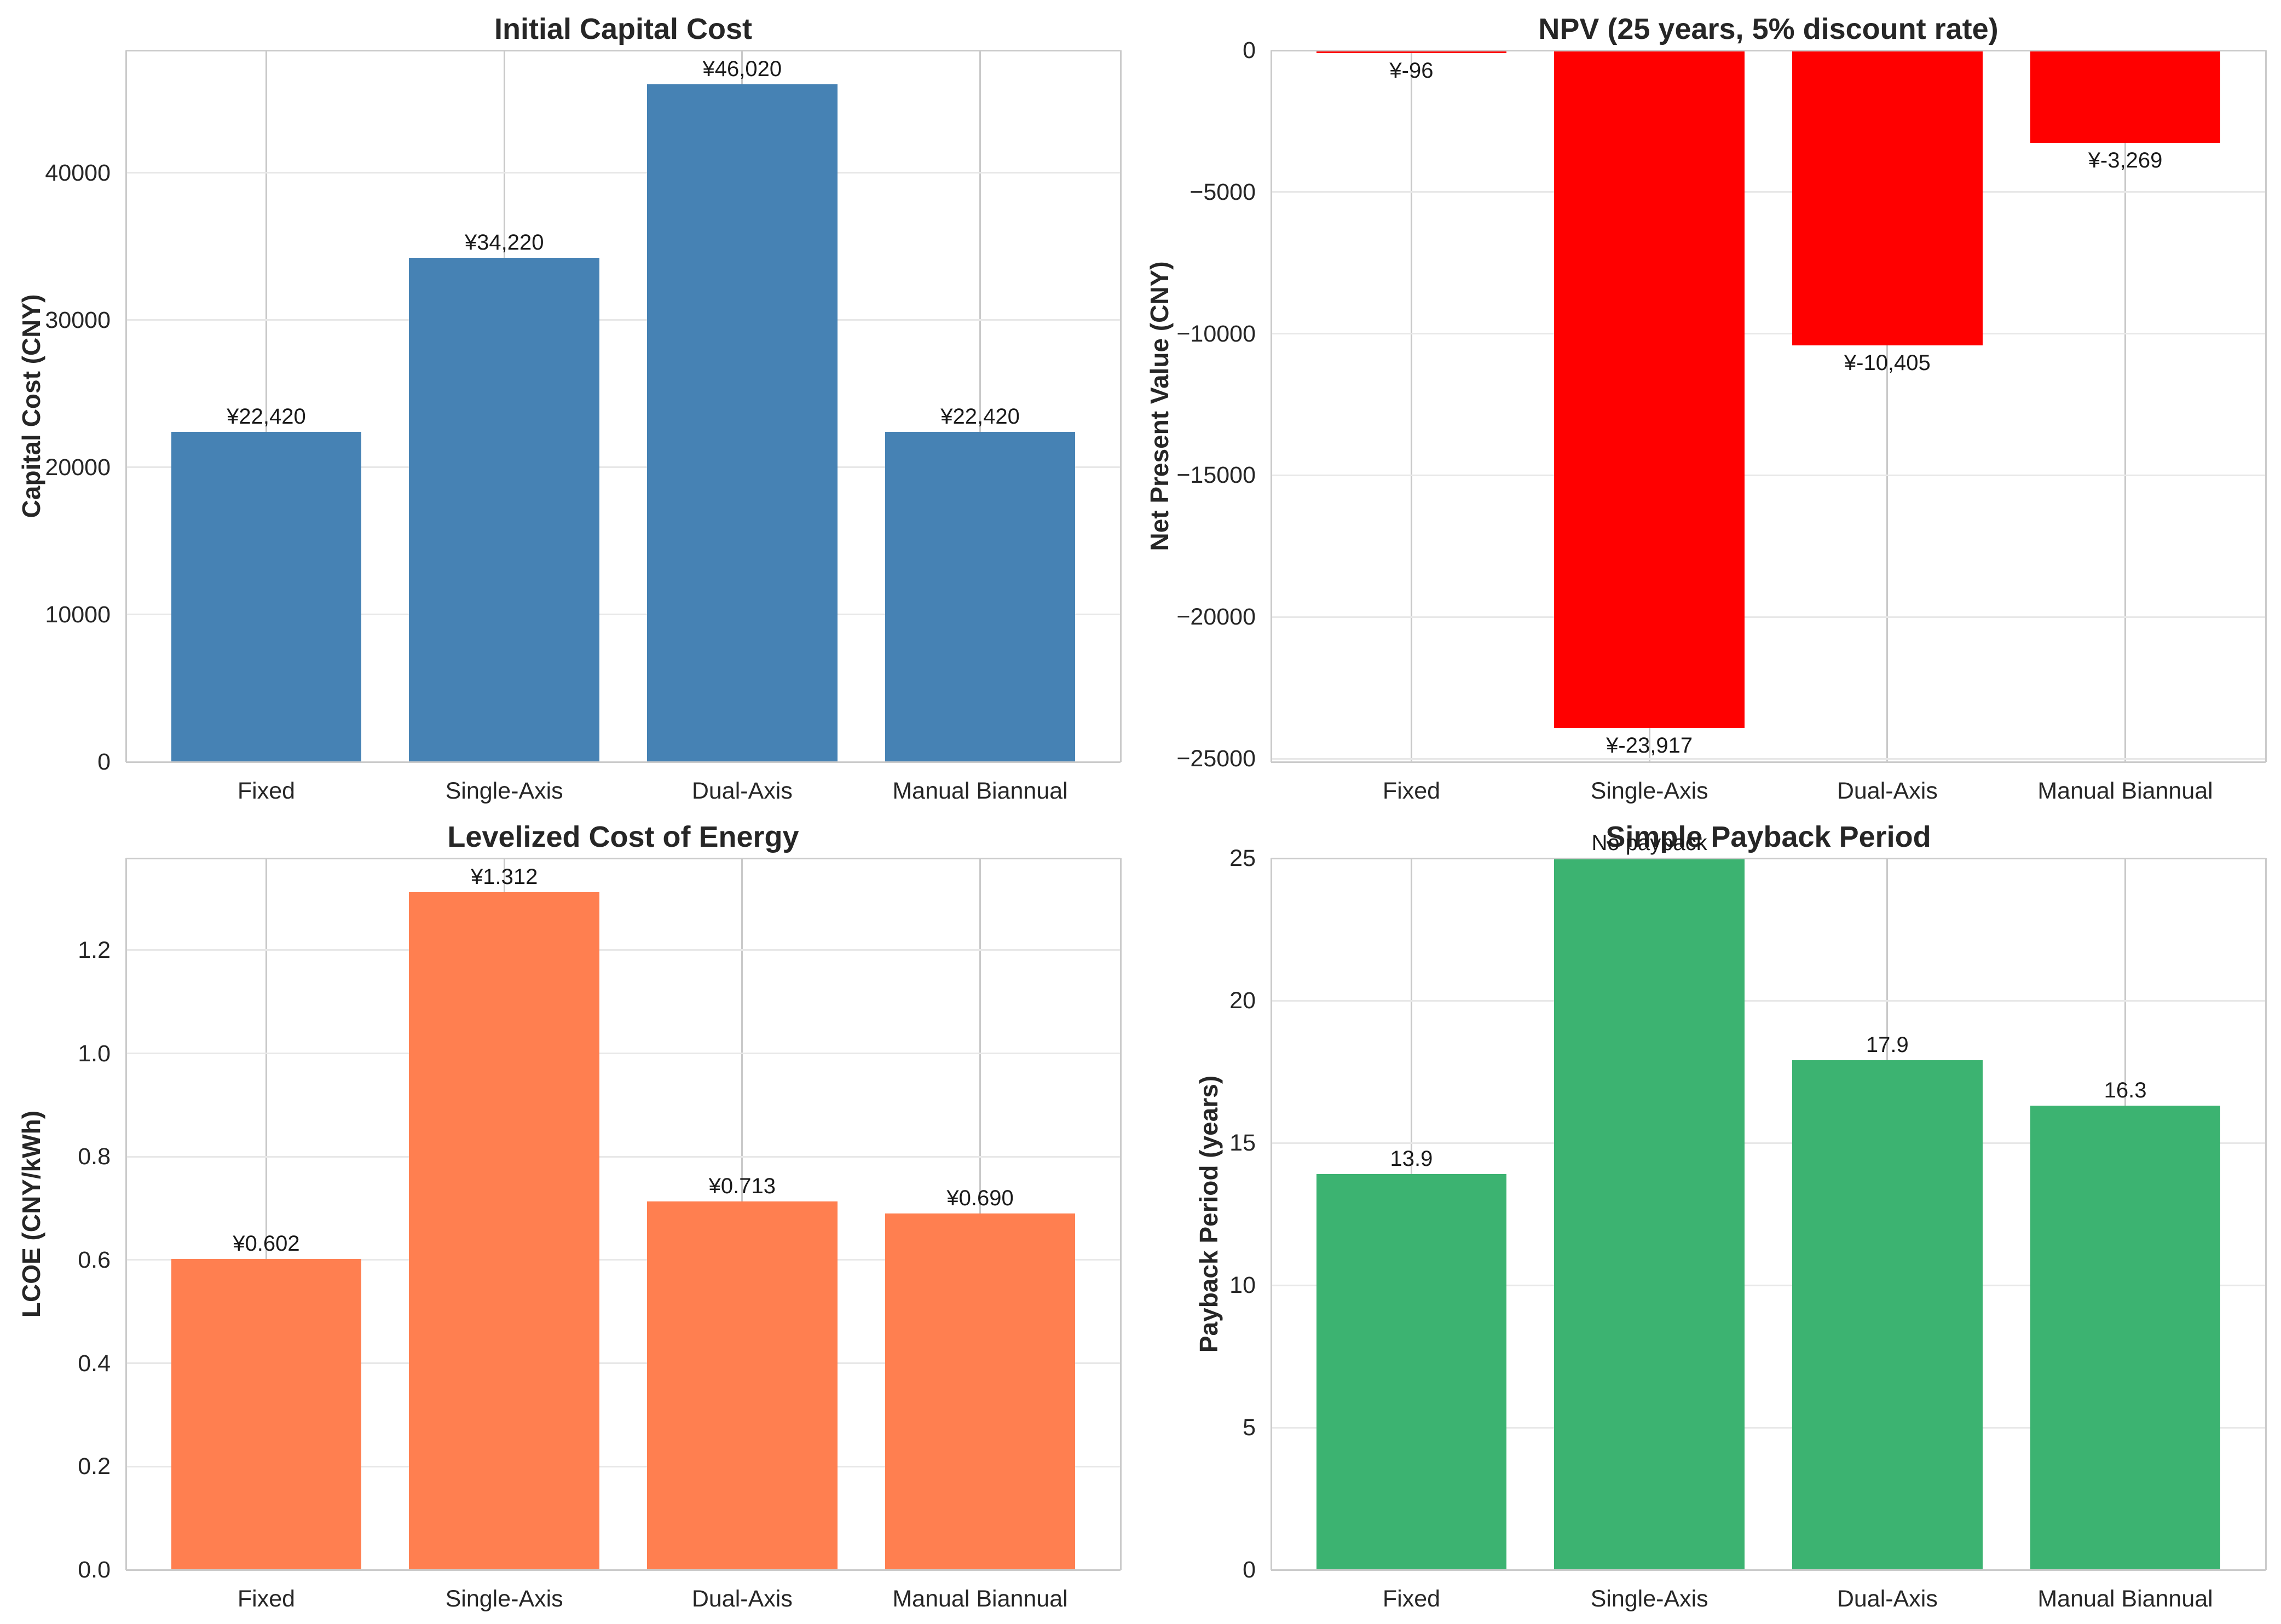  Describe the element at coordinates (1242, 1285) in the screenshot. I see `y-tick-label: 10` at that location.